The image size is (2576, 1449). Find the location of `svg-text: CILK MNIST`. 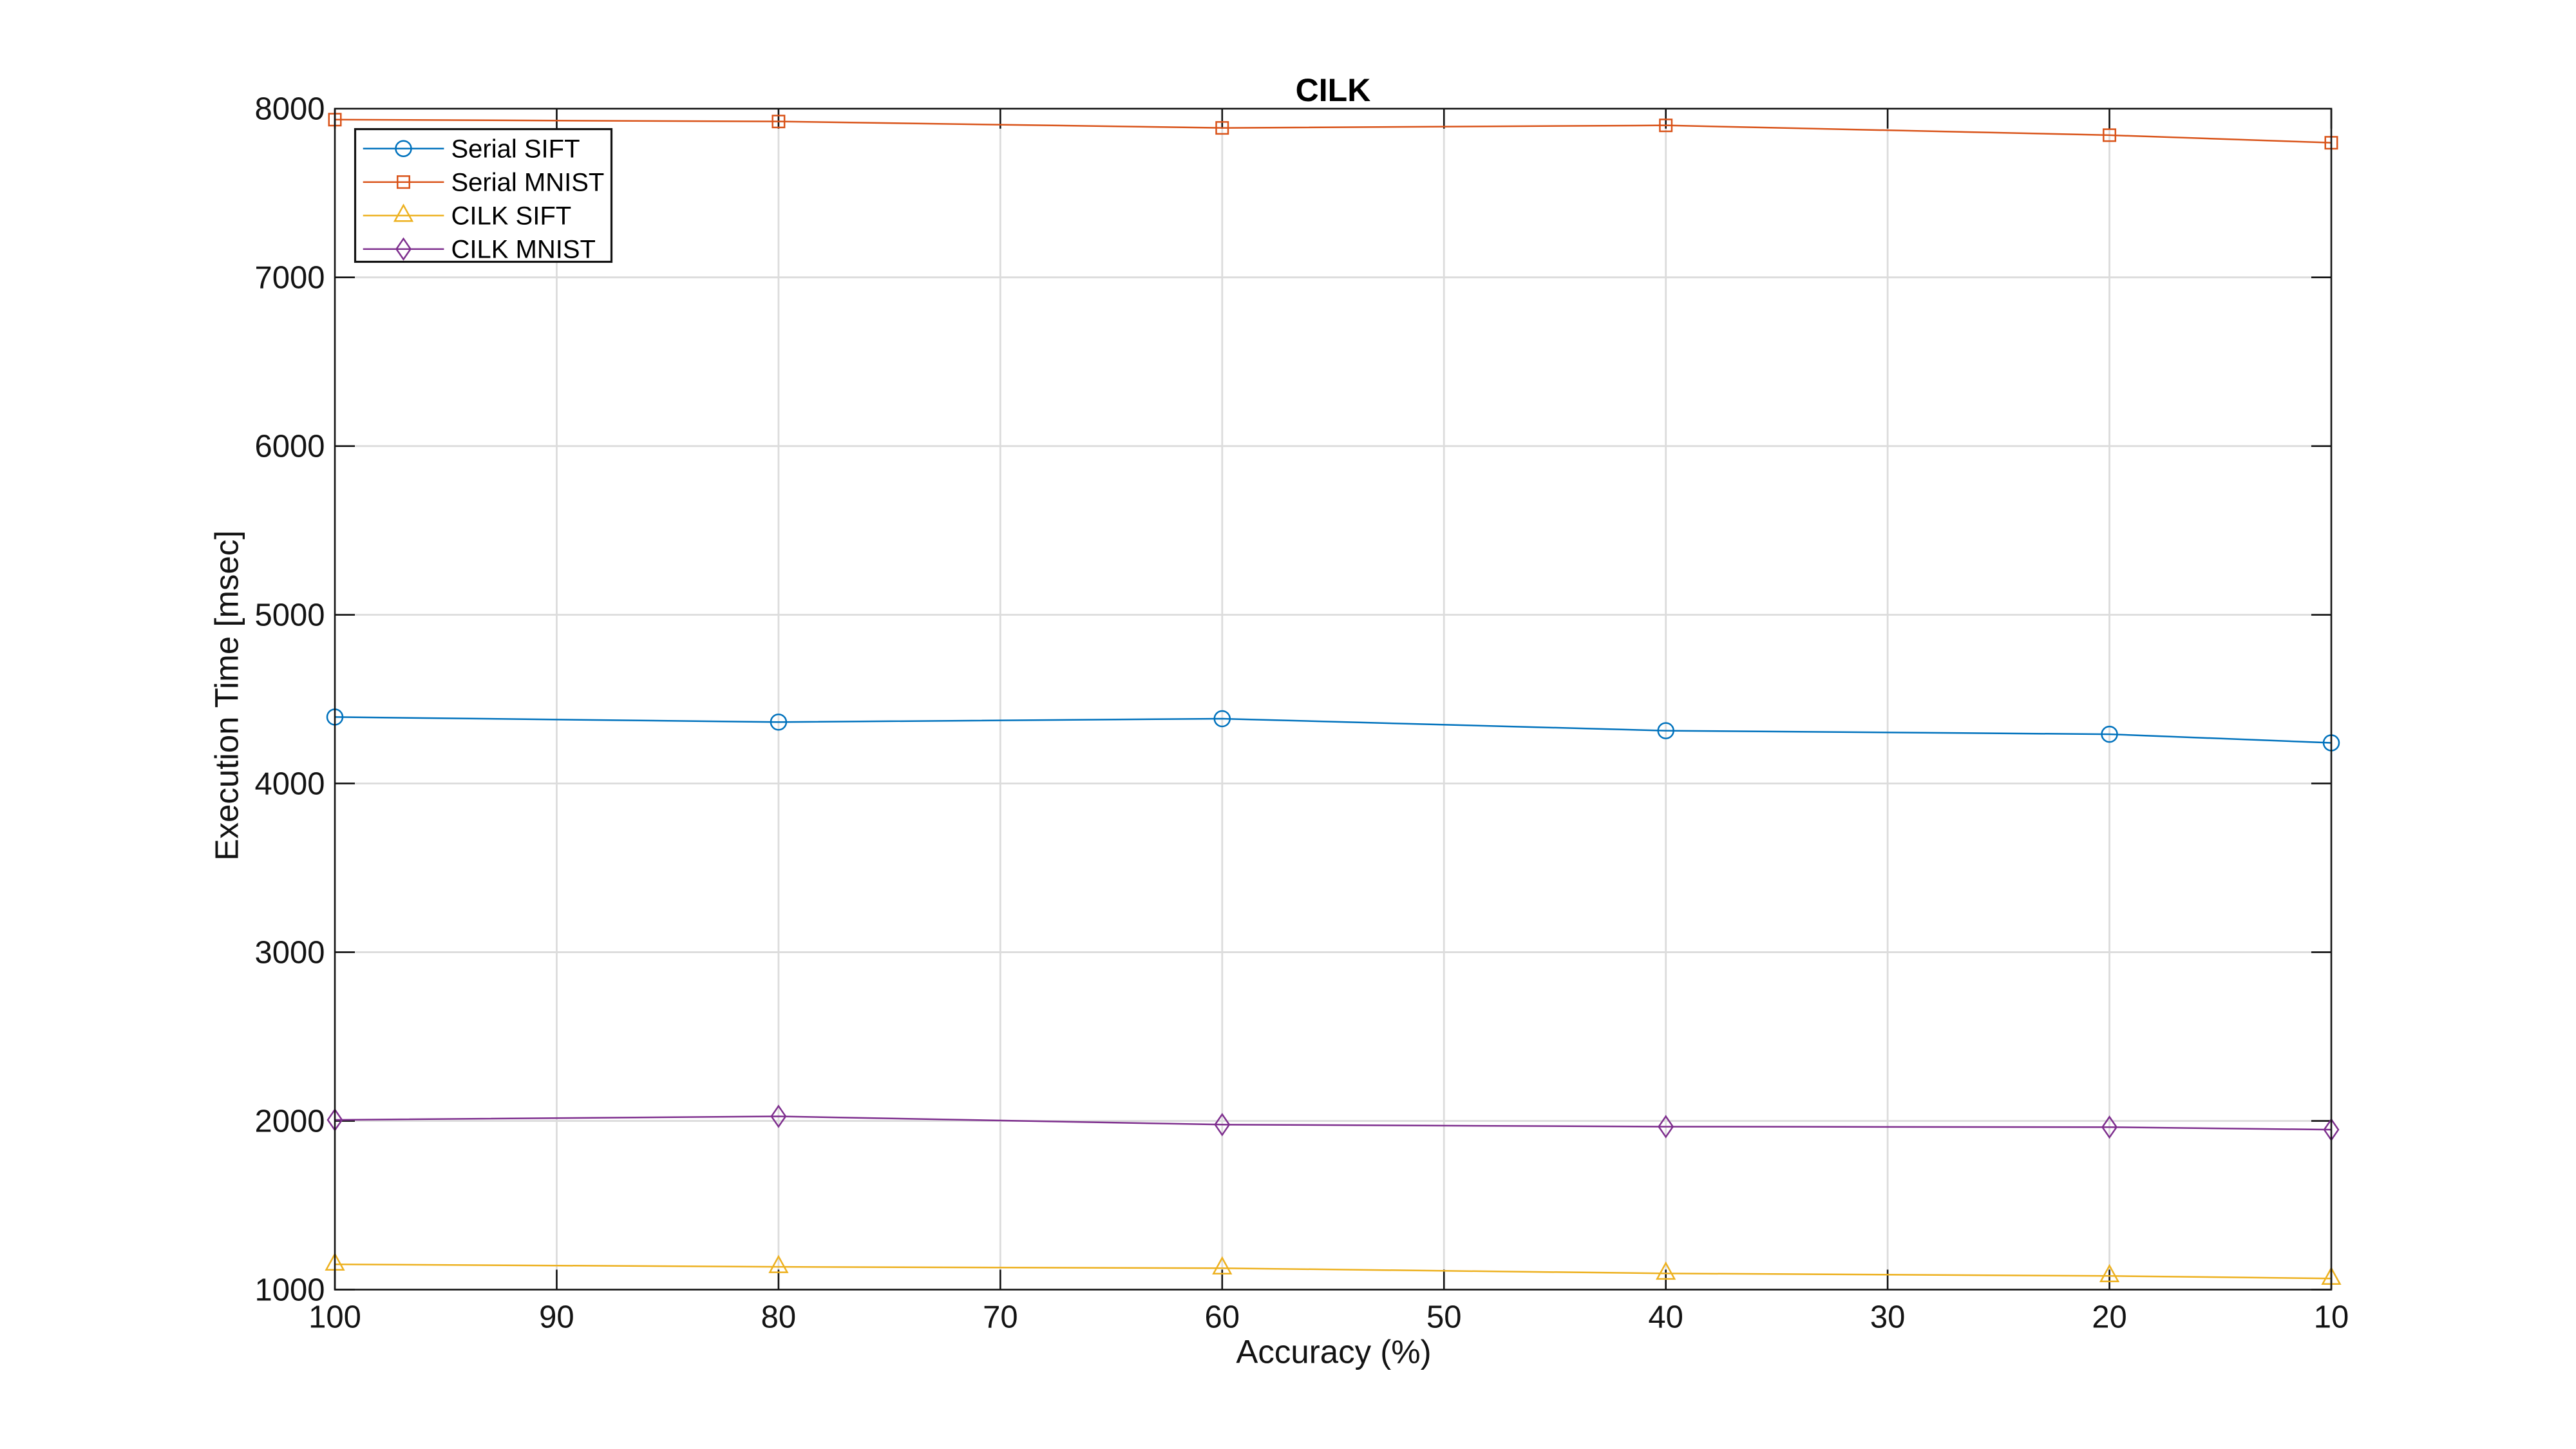

svg-text: CILK MNIST is located at coordinates (523, 250).